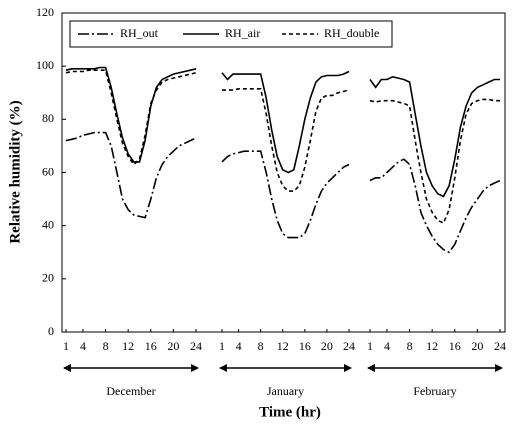 The height and width of the screenshot is (433, 514). What do you see at coordinates (45, 65) in the screenshot?
I see `y-tick-label: 100` at bounding box center [45, 65].